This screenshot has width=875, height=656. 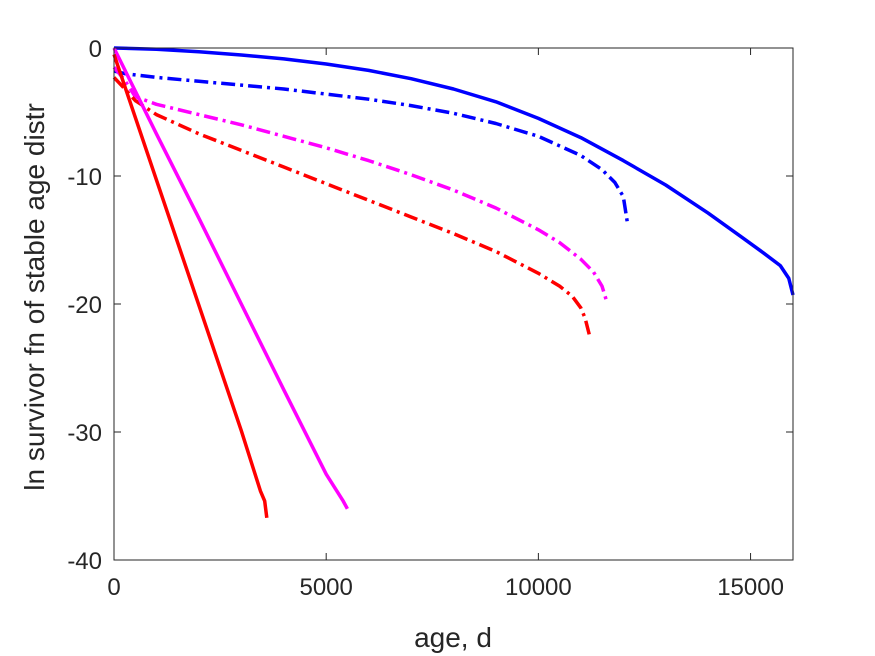 What do you see at coordinates (95, 49) in the screenshot?
I see `y-tick-label: 0` at bounding box center [95, 49].